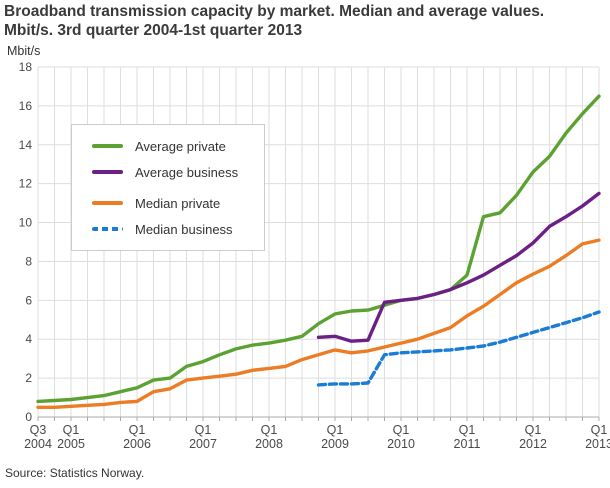 This screenshot has height=488, width=610. I want to click on svg-text: 4, so click(28, 339).